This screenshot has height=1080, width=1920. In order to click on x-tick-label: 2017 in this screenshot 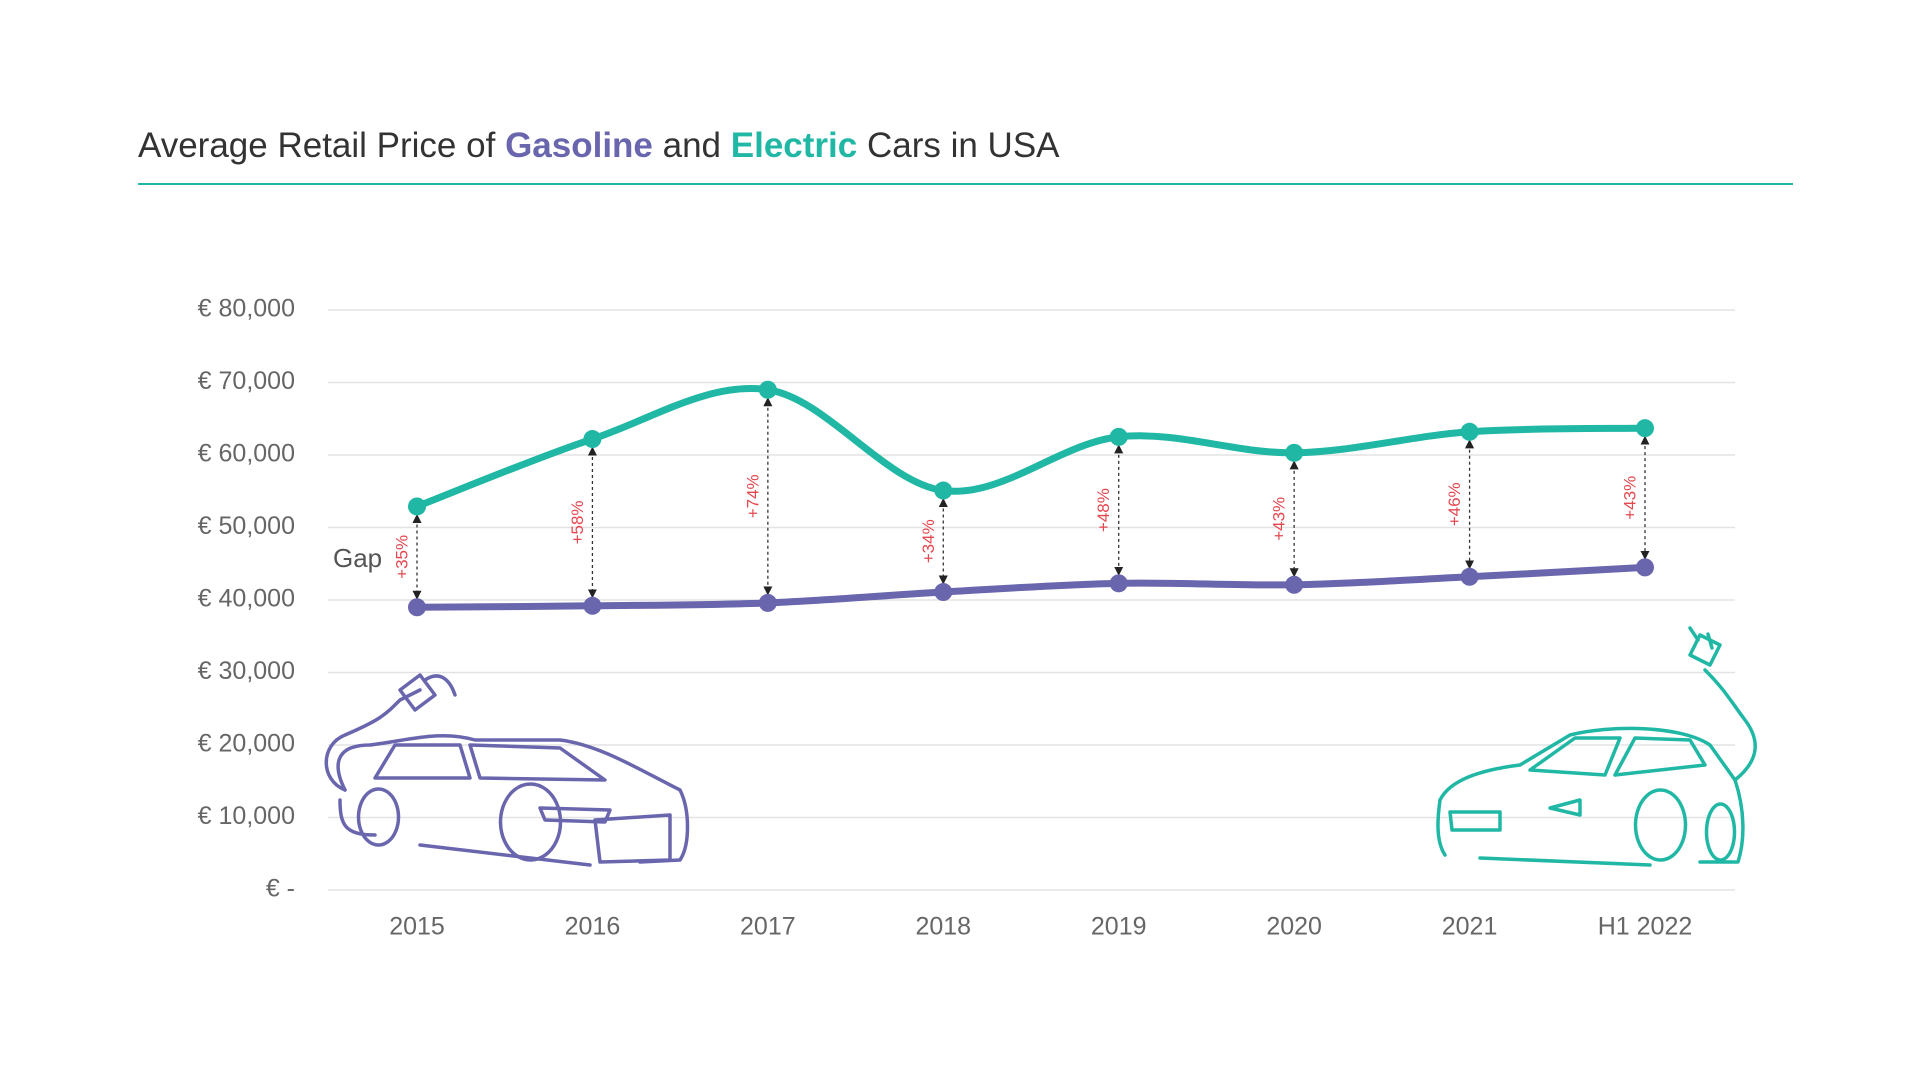, I will do `click(768, 927)`.